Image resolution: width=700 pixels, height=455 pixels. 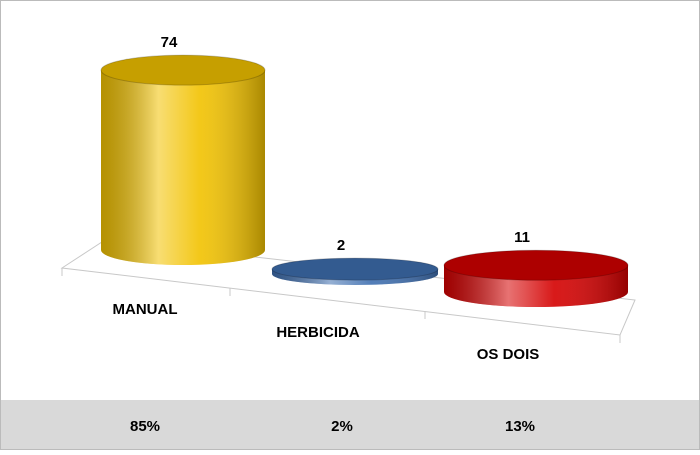 What do you see at coordinates (341, 305) in the screenshot?
I see `floor-ticks` at bounding box center [341, 305].